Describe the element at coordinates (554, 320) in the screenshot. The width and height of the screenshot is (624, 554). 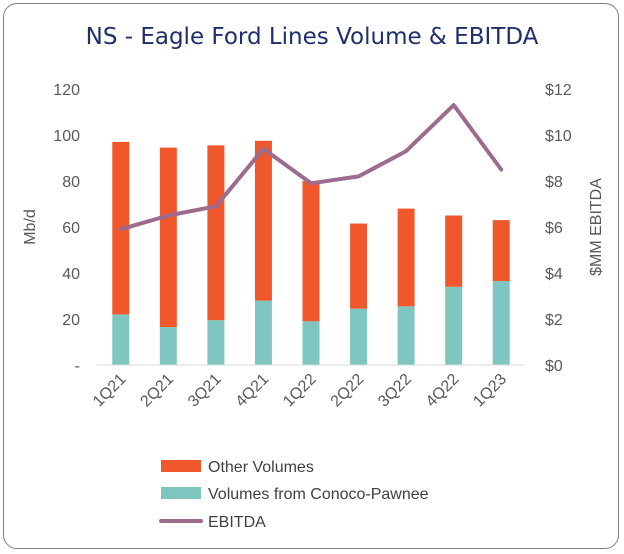
I see `right-axis-tick-label: $2` at that location.